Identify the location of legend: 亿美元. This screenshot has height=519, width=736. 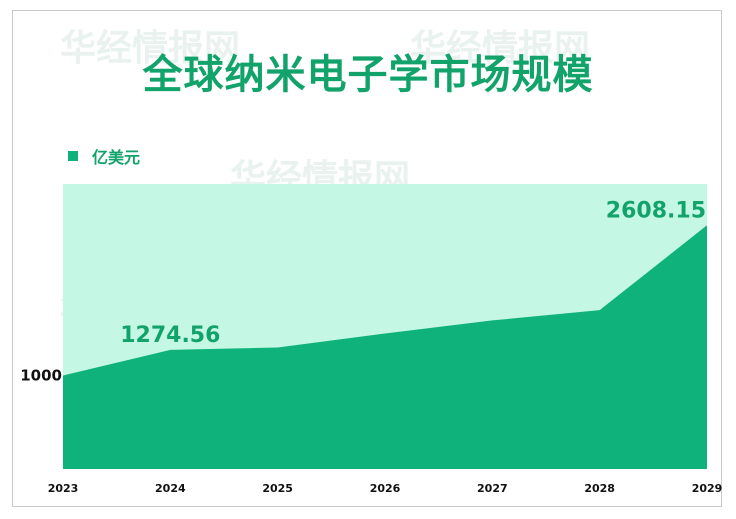
(104, 156).